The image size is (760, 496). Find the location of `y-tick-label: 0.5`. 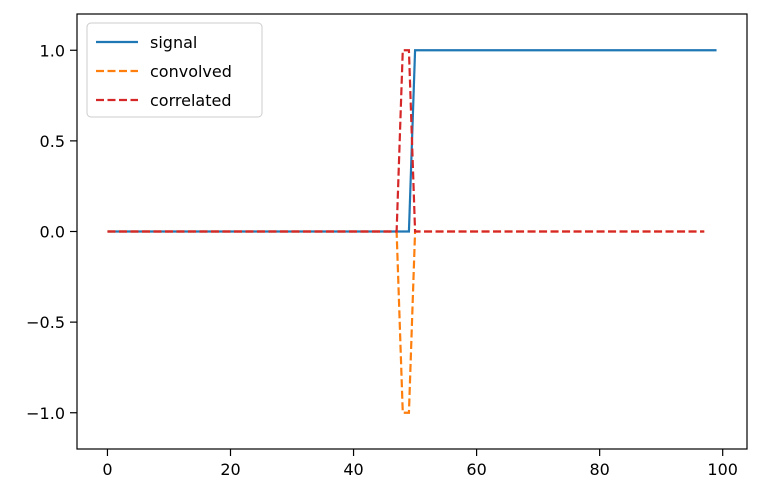

y-tick-label: 0.5 is located at coordinates (52, 141).